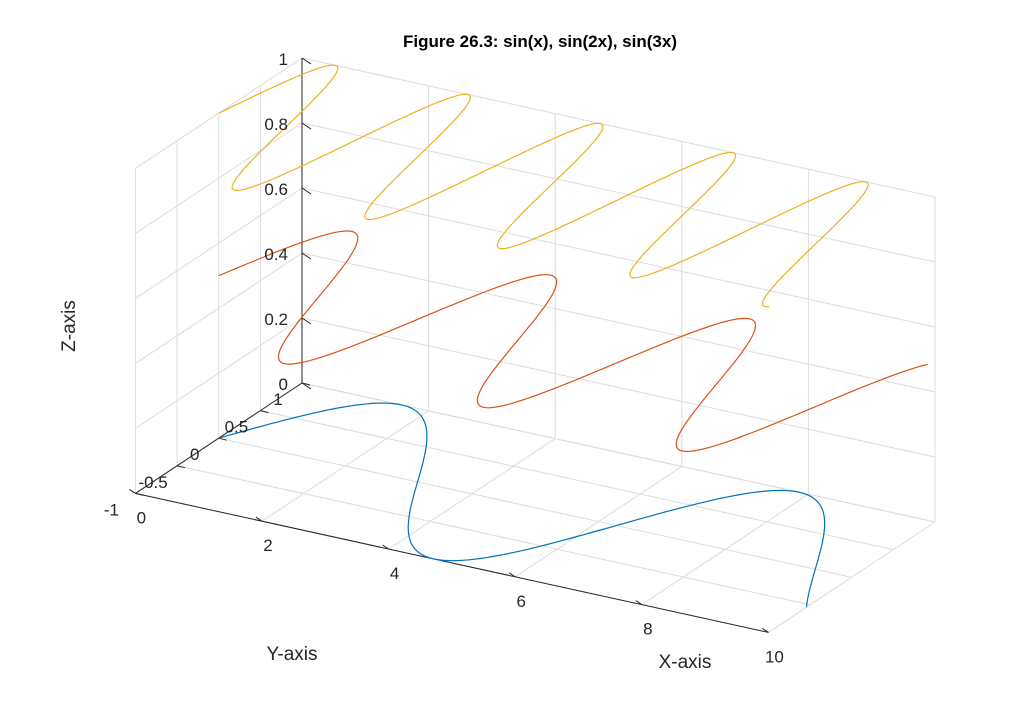  Describe the element at coordinates (520, 601) in the screenshot. I see `x-tick-label: 6` at that location.